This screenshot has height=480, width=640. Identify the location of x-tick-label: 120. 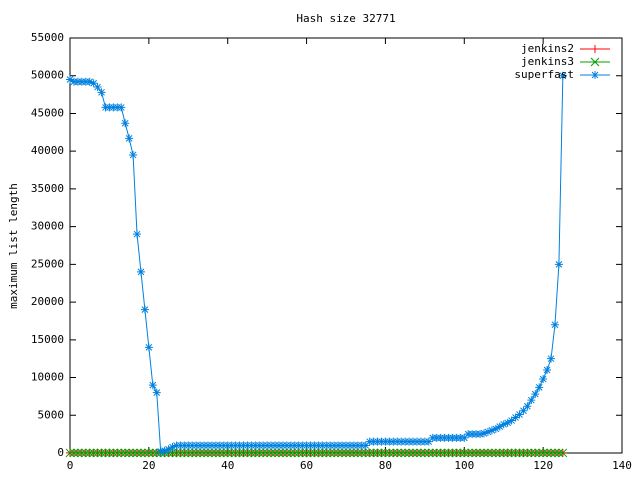
(543, 465).